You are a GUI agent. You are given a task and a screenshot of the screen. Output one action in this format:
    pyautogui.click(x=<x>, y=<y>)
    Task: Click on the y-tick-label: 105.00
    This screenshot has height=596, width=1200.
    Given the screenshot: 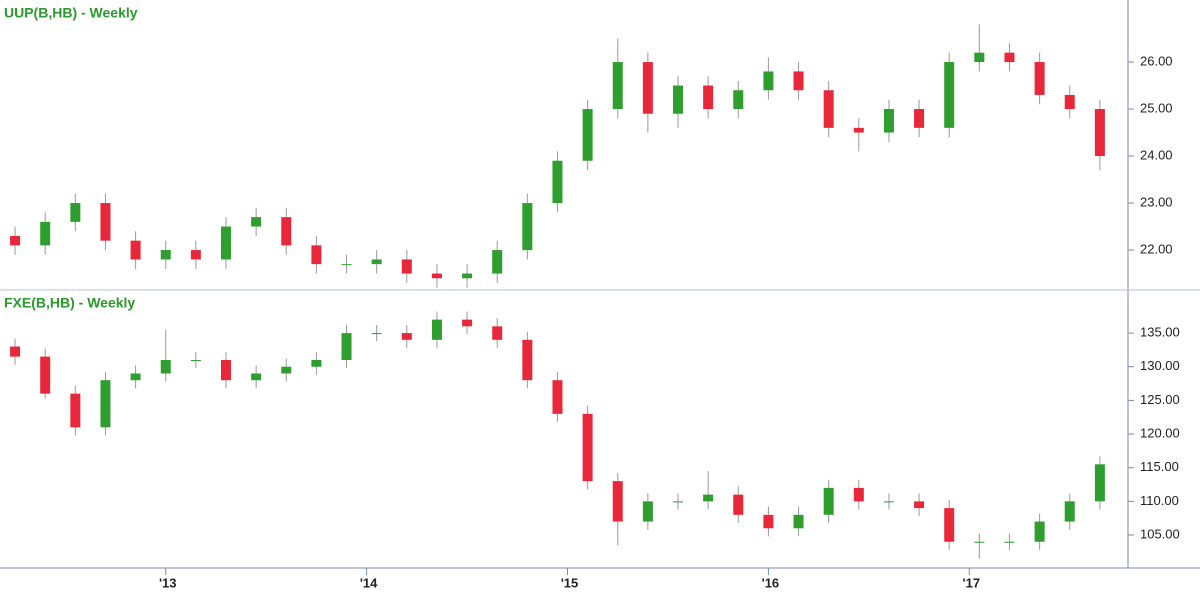 What is the action you would take?
    pyautogui.click(x=1160, y=533)
    